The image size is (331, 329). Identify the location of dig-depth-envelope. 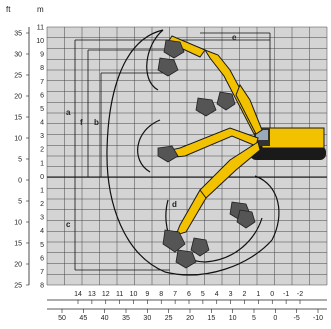
(214, 231).